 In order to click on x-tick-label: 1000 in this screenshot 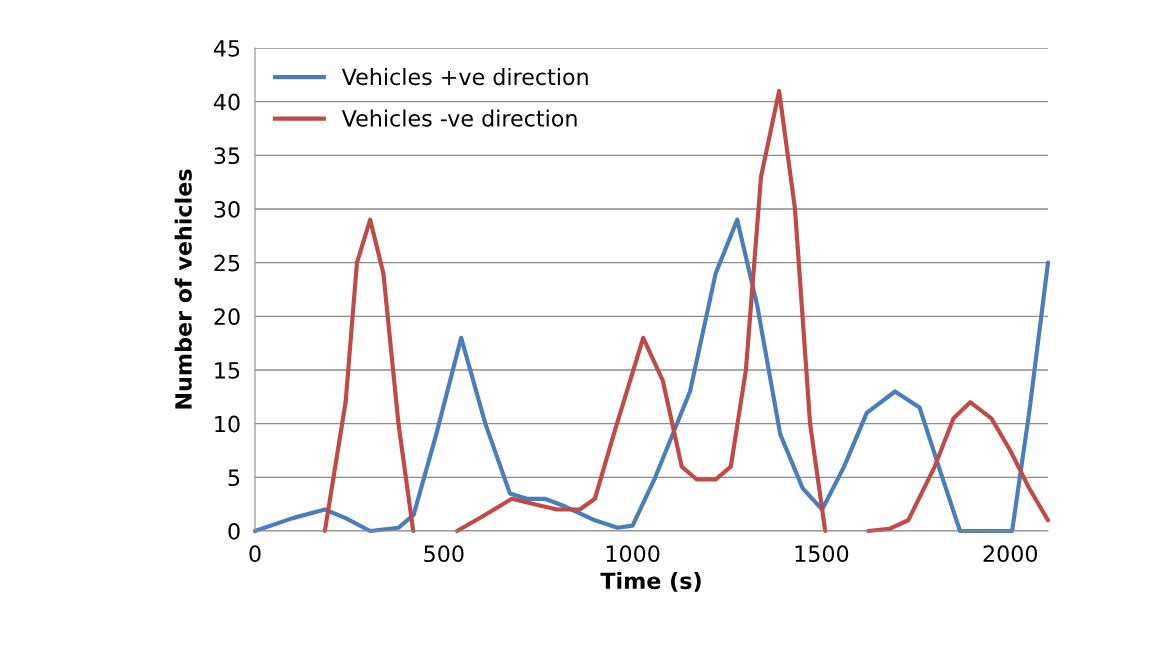, I will do `click(633, 554)`.